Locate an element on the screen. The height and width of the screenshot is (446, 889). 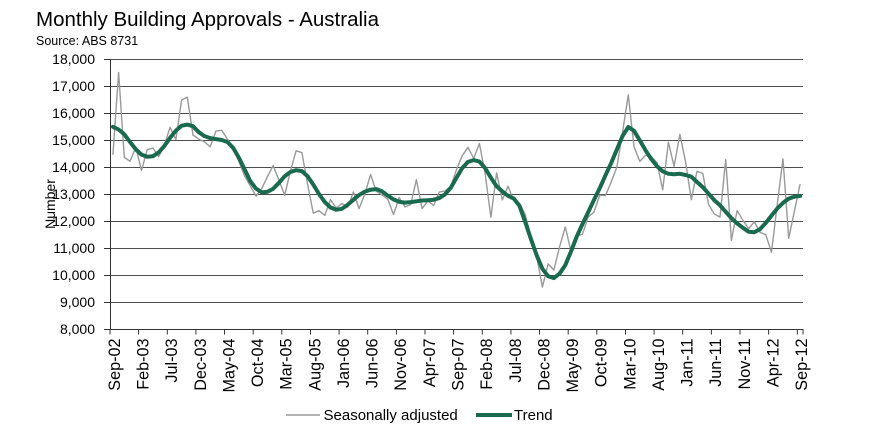
svg-text: Nov-11 is located at coordinates (745, 364).